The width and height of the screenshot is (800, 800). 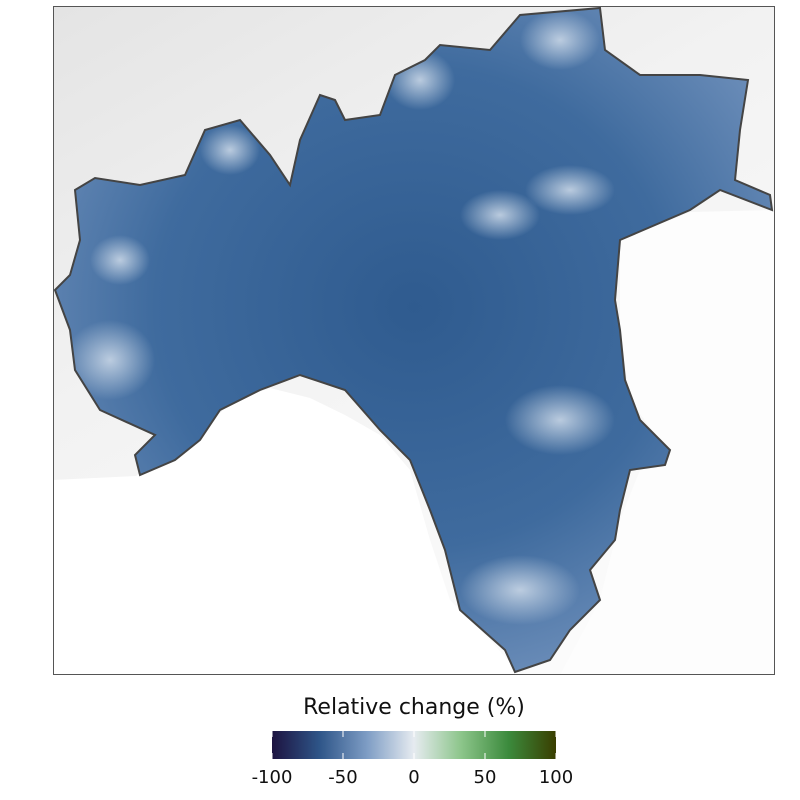 What do you see at coordinates (413, 777) in the screenshot?
I see `colorbar-tick-label: 0` at bounding box center [413, 777].